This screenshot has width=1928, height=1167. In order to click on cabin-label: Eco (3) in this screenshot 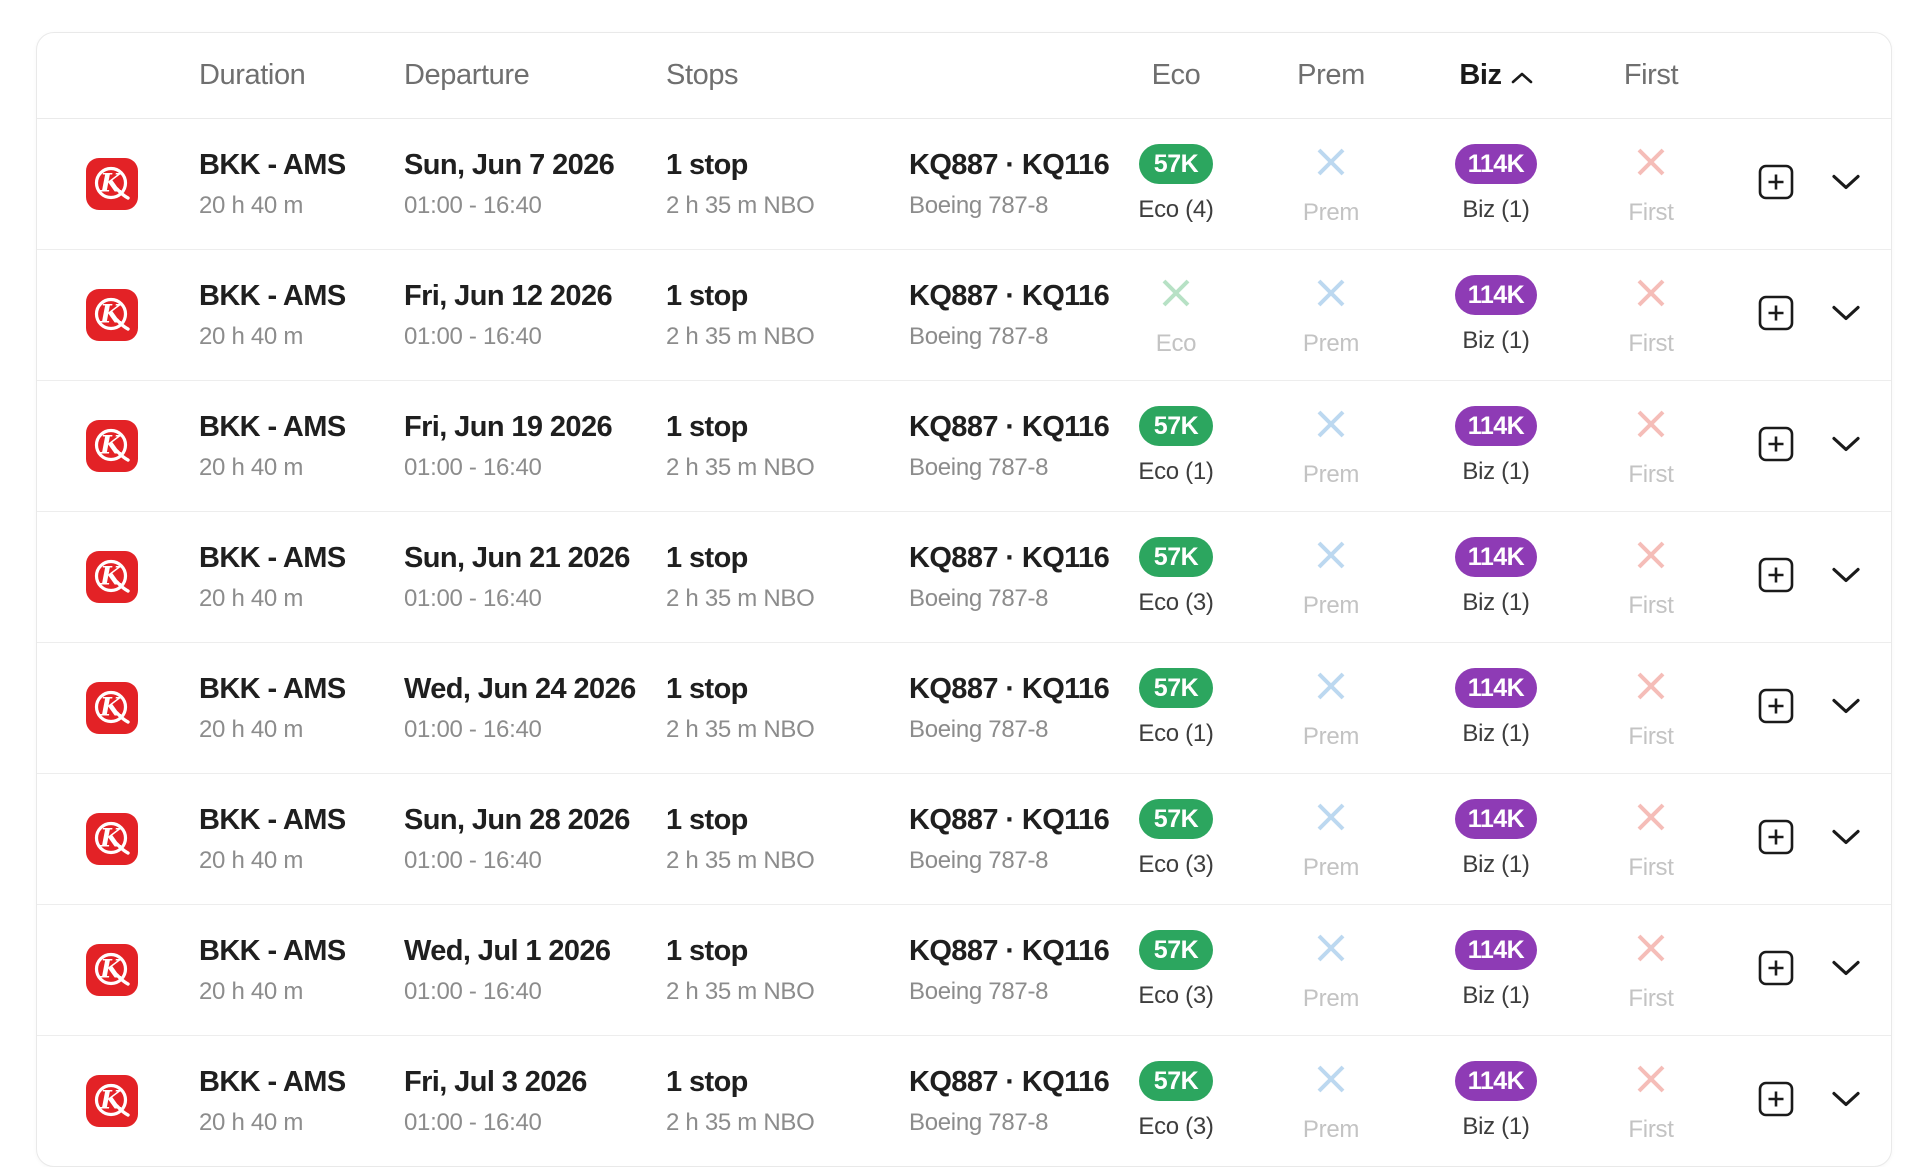, I will do `click(1176, 864)`.